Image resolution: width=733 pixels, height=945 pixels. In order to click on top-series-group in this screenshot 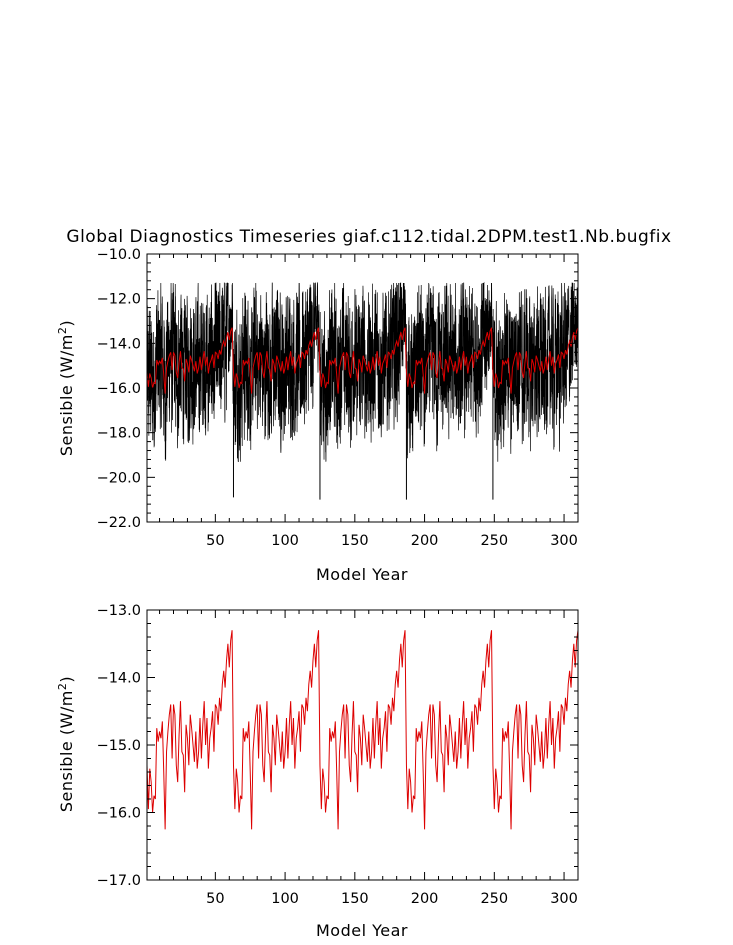, I will do `click(362, 390)`.